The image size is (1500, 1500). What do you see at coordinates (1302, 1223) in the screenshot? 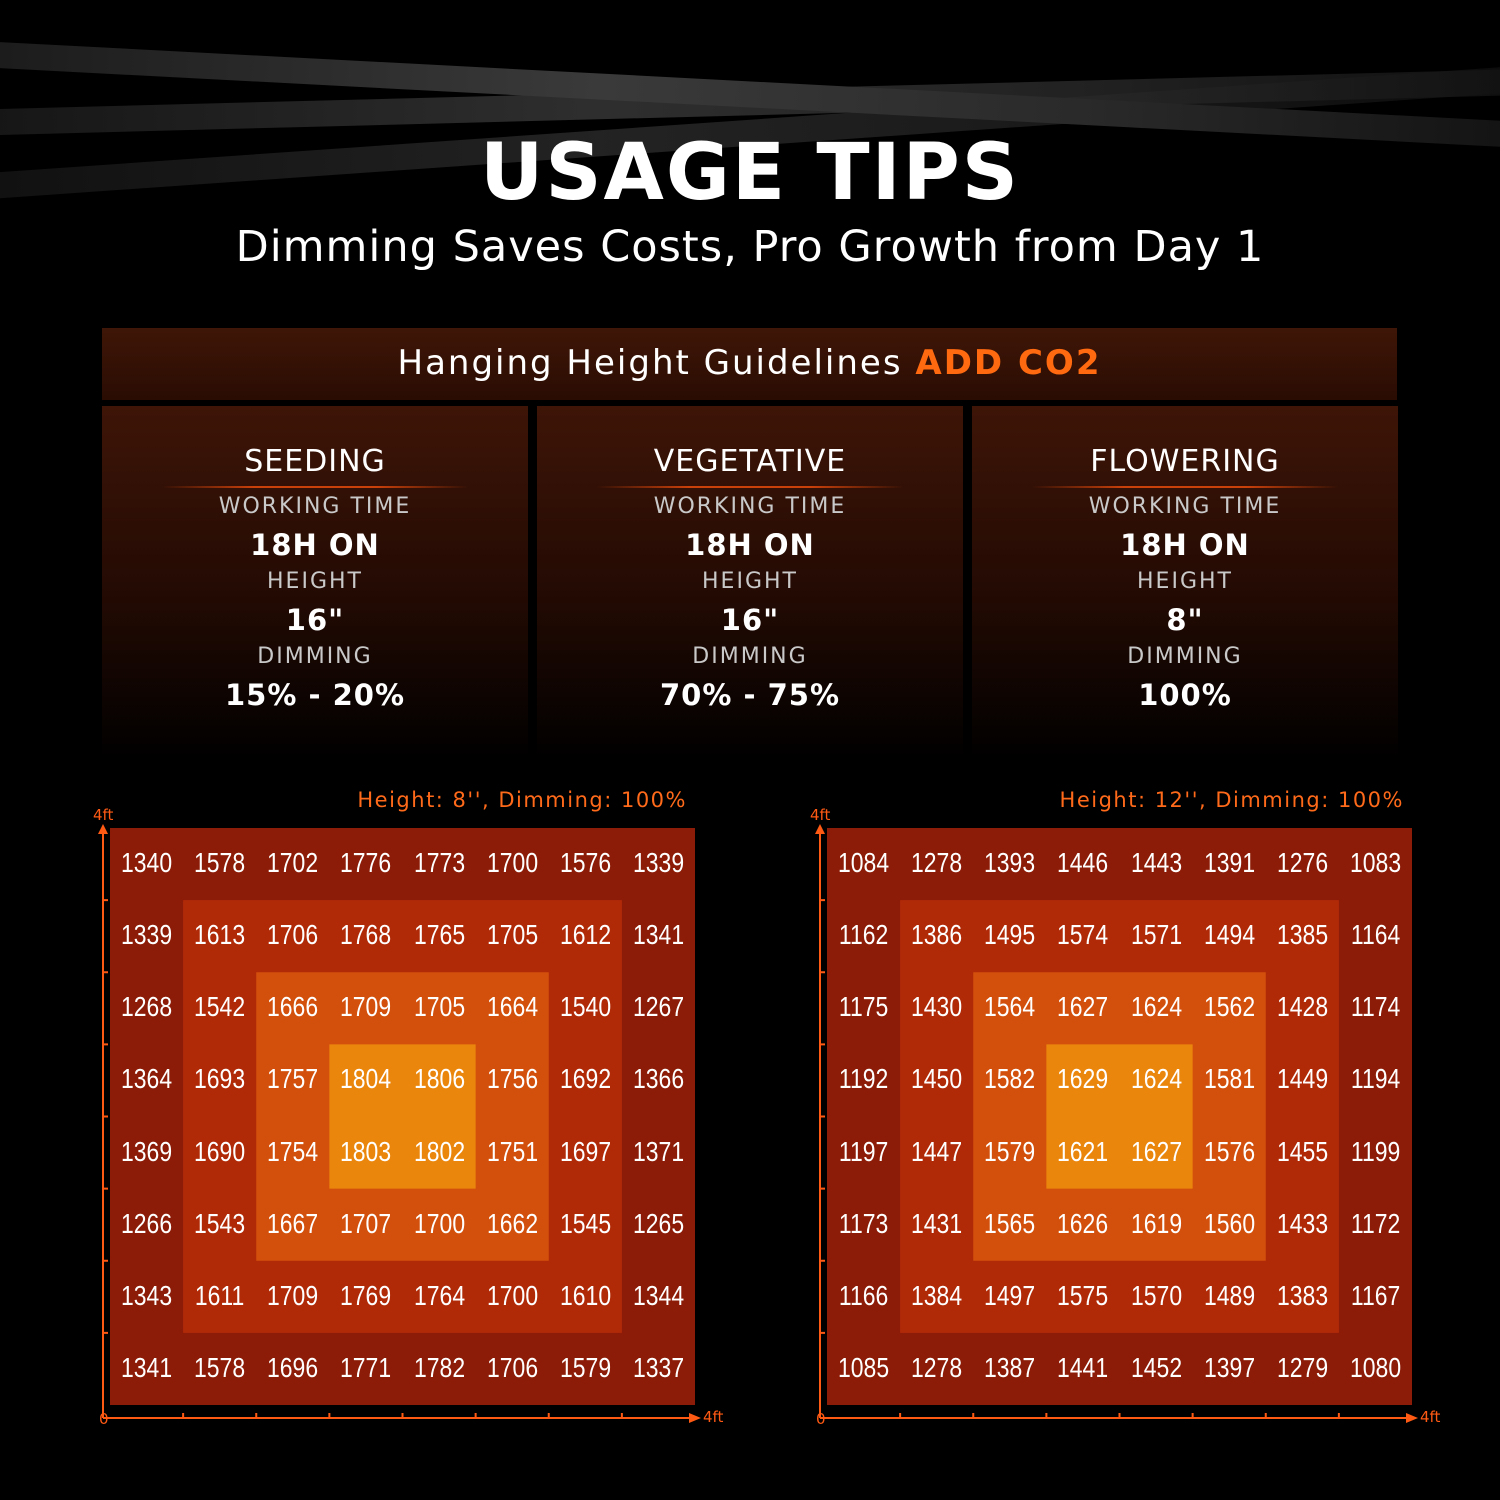
I see `ppfd-value: 1433` at bounding box center [1302, 1223].